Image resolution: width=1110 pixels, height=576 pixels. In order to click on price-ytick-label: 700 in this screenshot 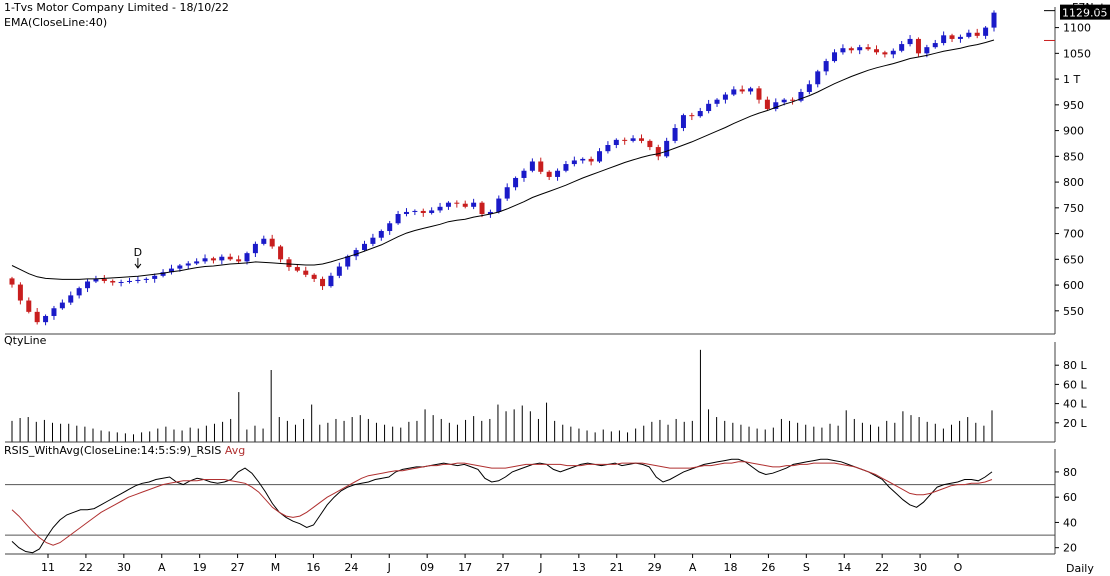, I will do `click(1073, 234)`.